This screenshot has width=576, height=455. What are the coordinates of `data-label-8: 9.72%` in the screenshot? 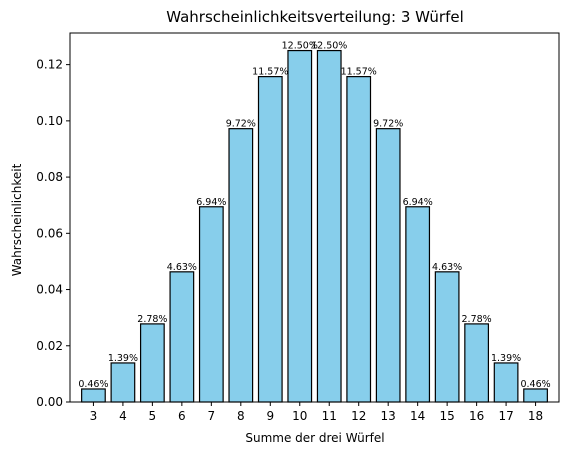 It's located at (241, 124).